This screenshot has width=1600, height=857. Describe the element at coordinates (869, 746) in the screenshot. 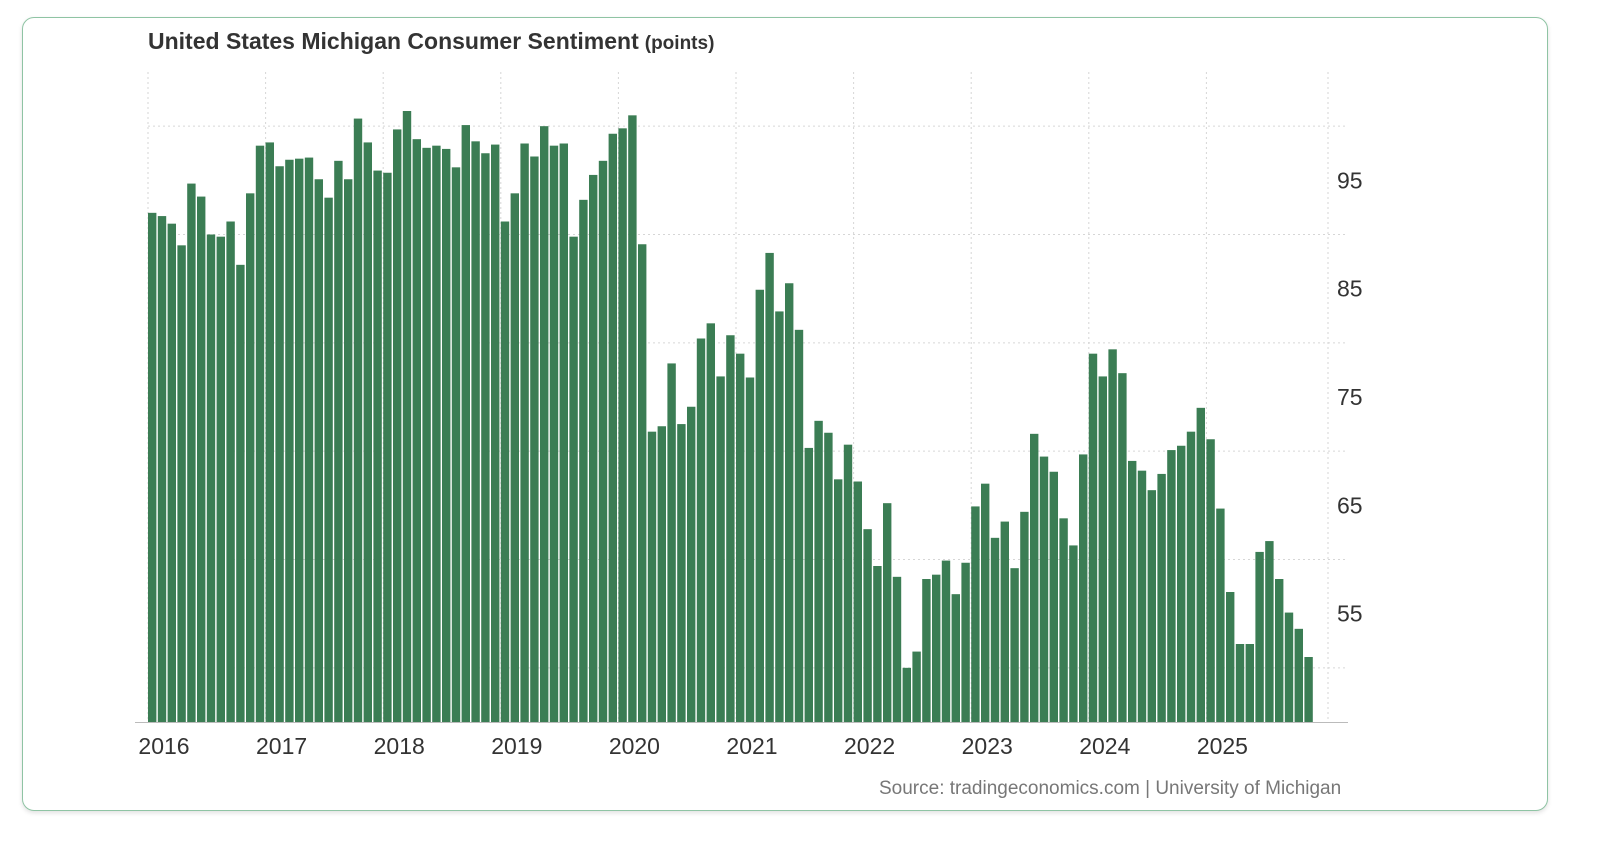

I see `x-tick-label: 2022` at that location.